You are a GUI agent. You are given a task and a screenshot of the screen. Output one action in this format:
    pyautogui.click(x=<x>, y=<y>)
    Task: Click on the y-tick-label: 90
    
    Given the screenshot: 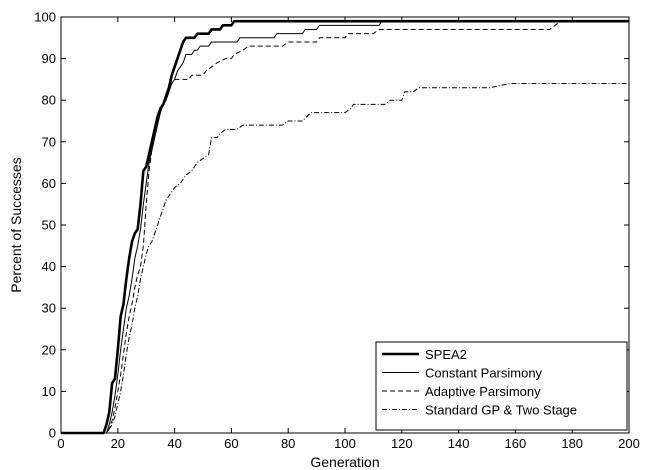 What is the action you would take?
    pyautogui.click(x=49, y=58)
    